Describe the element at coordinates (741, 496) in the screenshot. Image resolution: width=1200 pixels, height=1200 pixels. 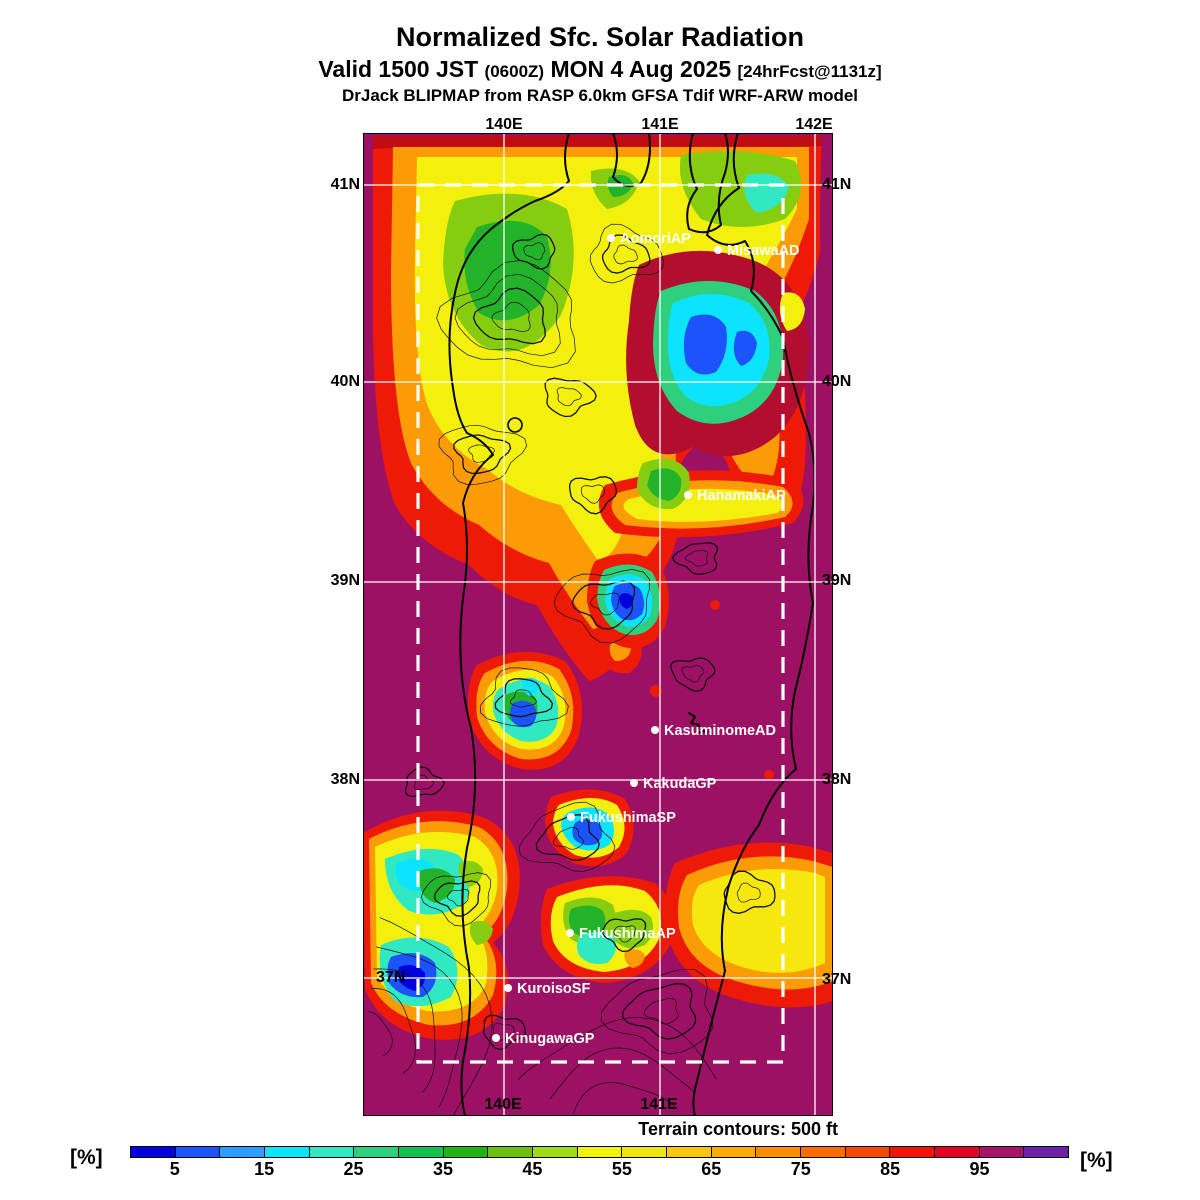
I see `station-label: HanamakiAP` at that location.